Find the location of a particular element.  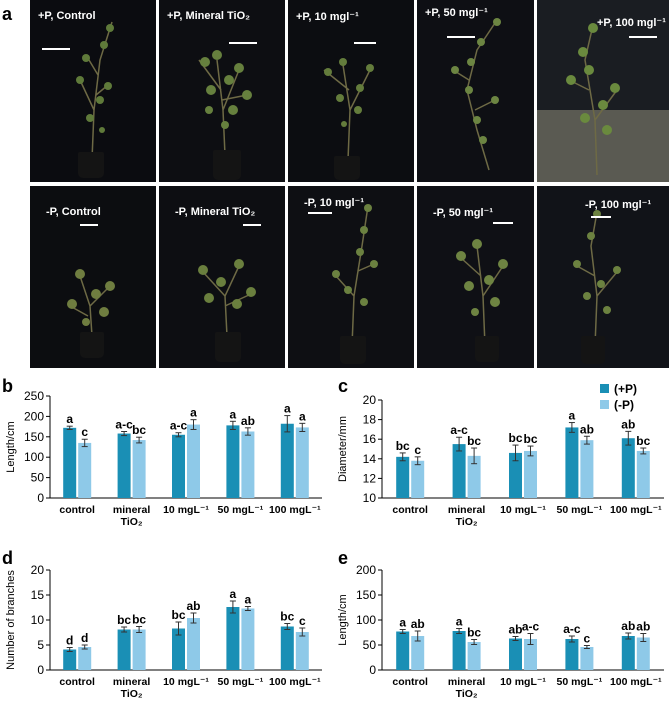

photo-caption: -P, 10 mgl⁻¹ is located at coordinates (334, 203).